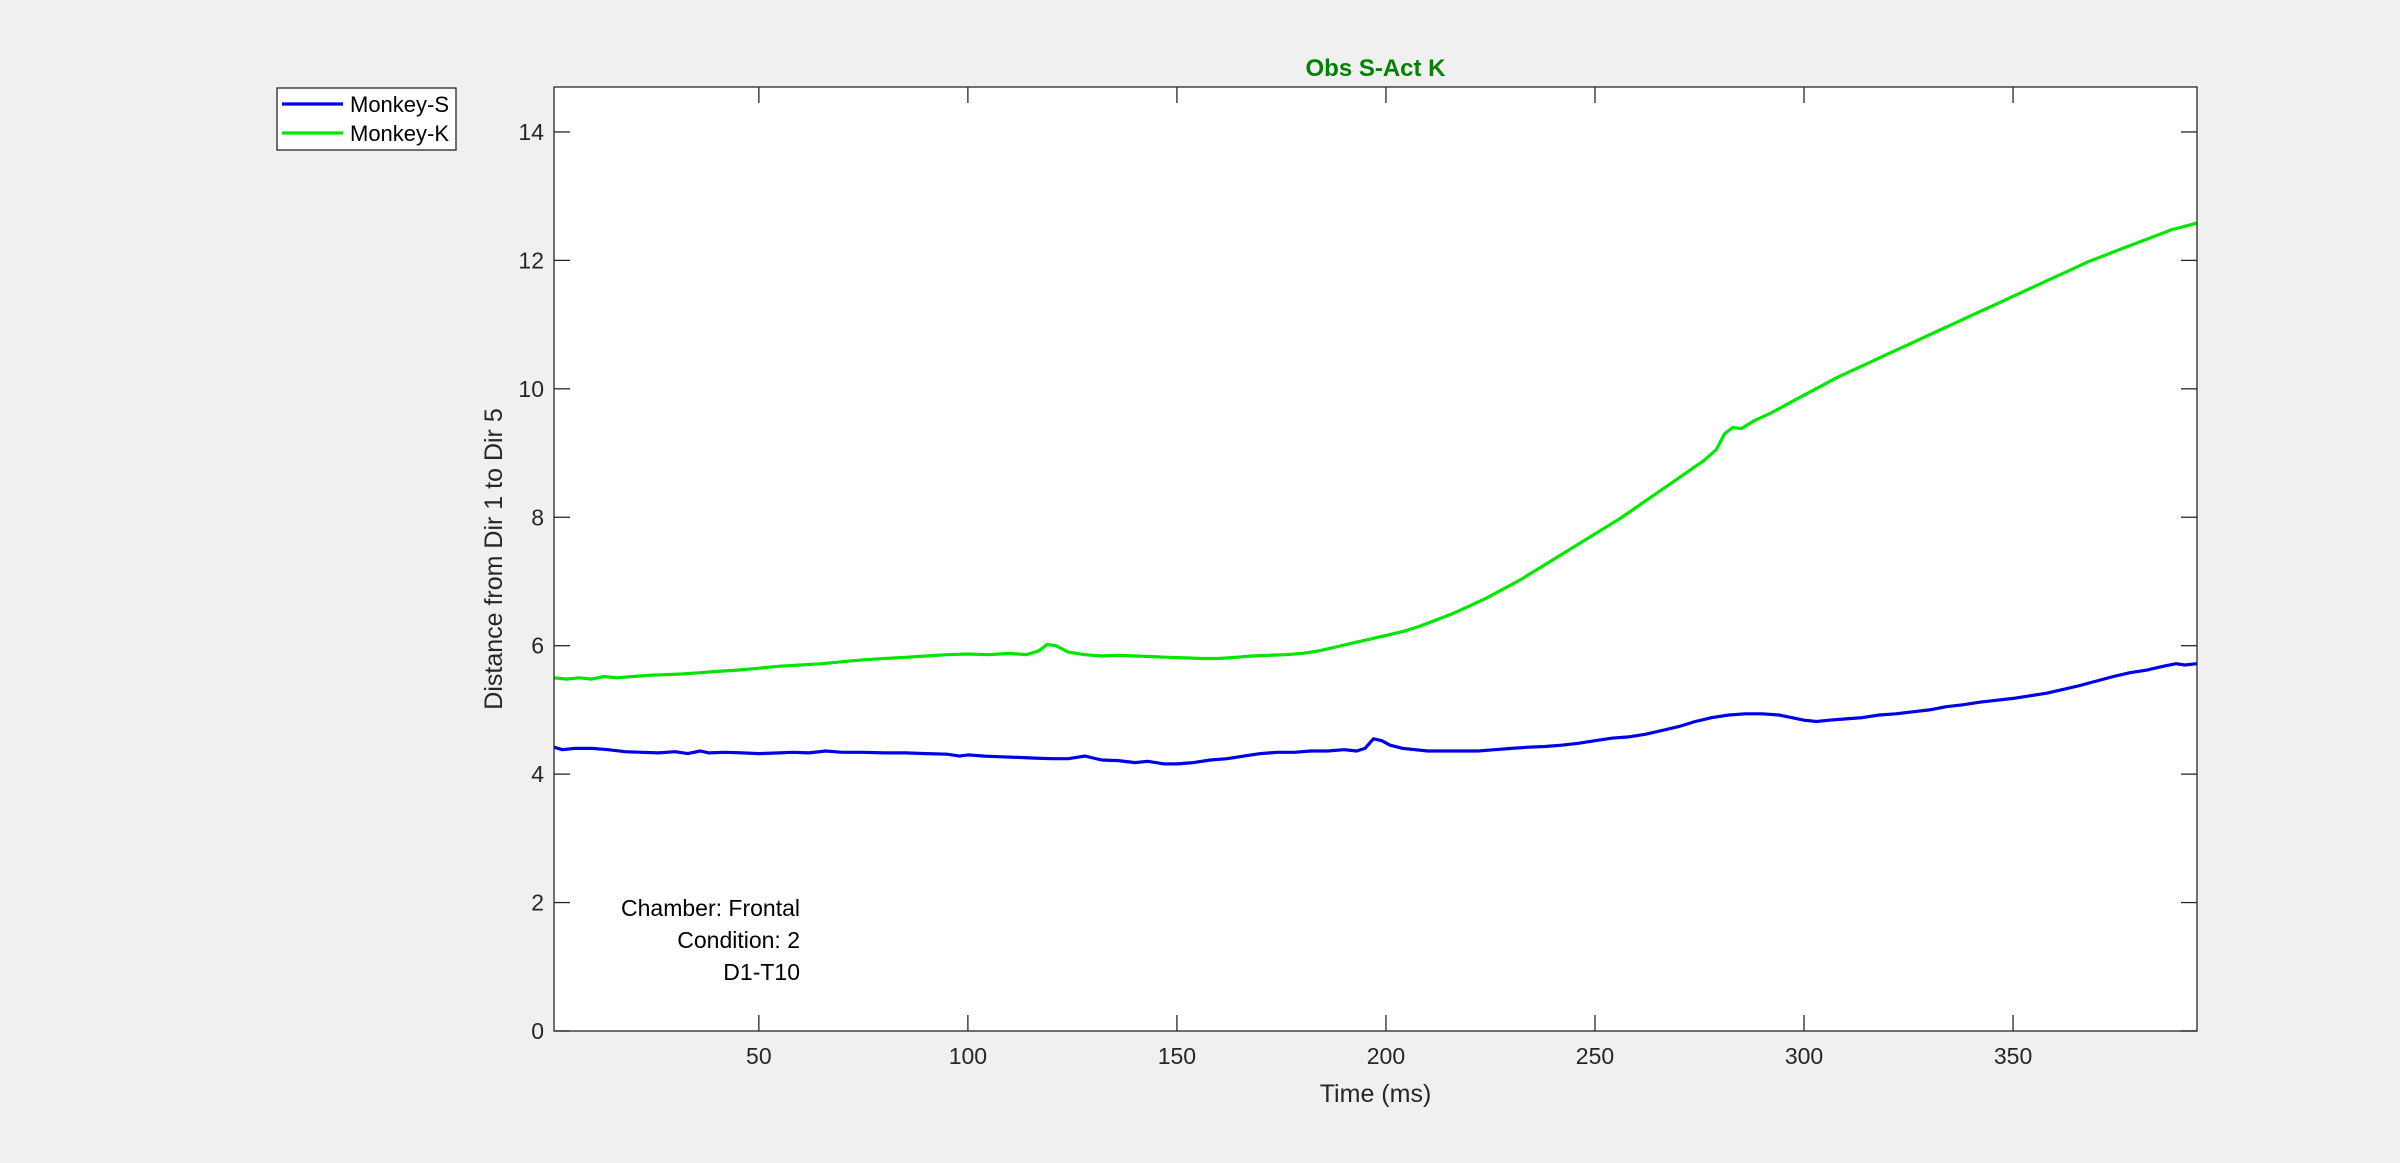 This screenshot has height=1163, width=2400. What do you see at coordinates (531, 132) in the screenshot?
I see `y-tick-label: 14` at bounding box center [531, 132].